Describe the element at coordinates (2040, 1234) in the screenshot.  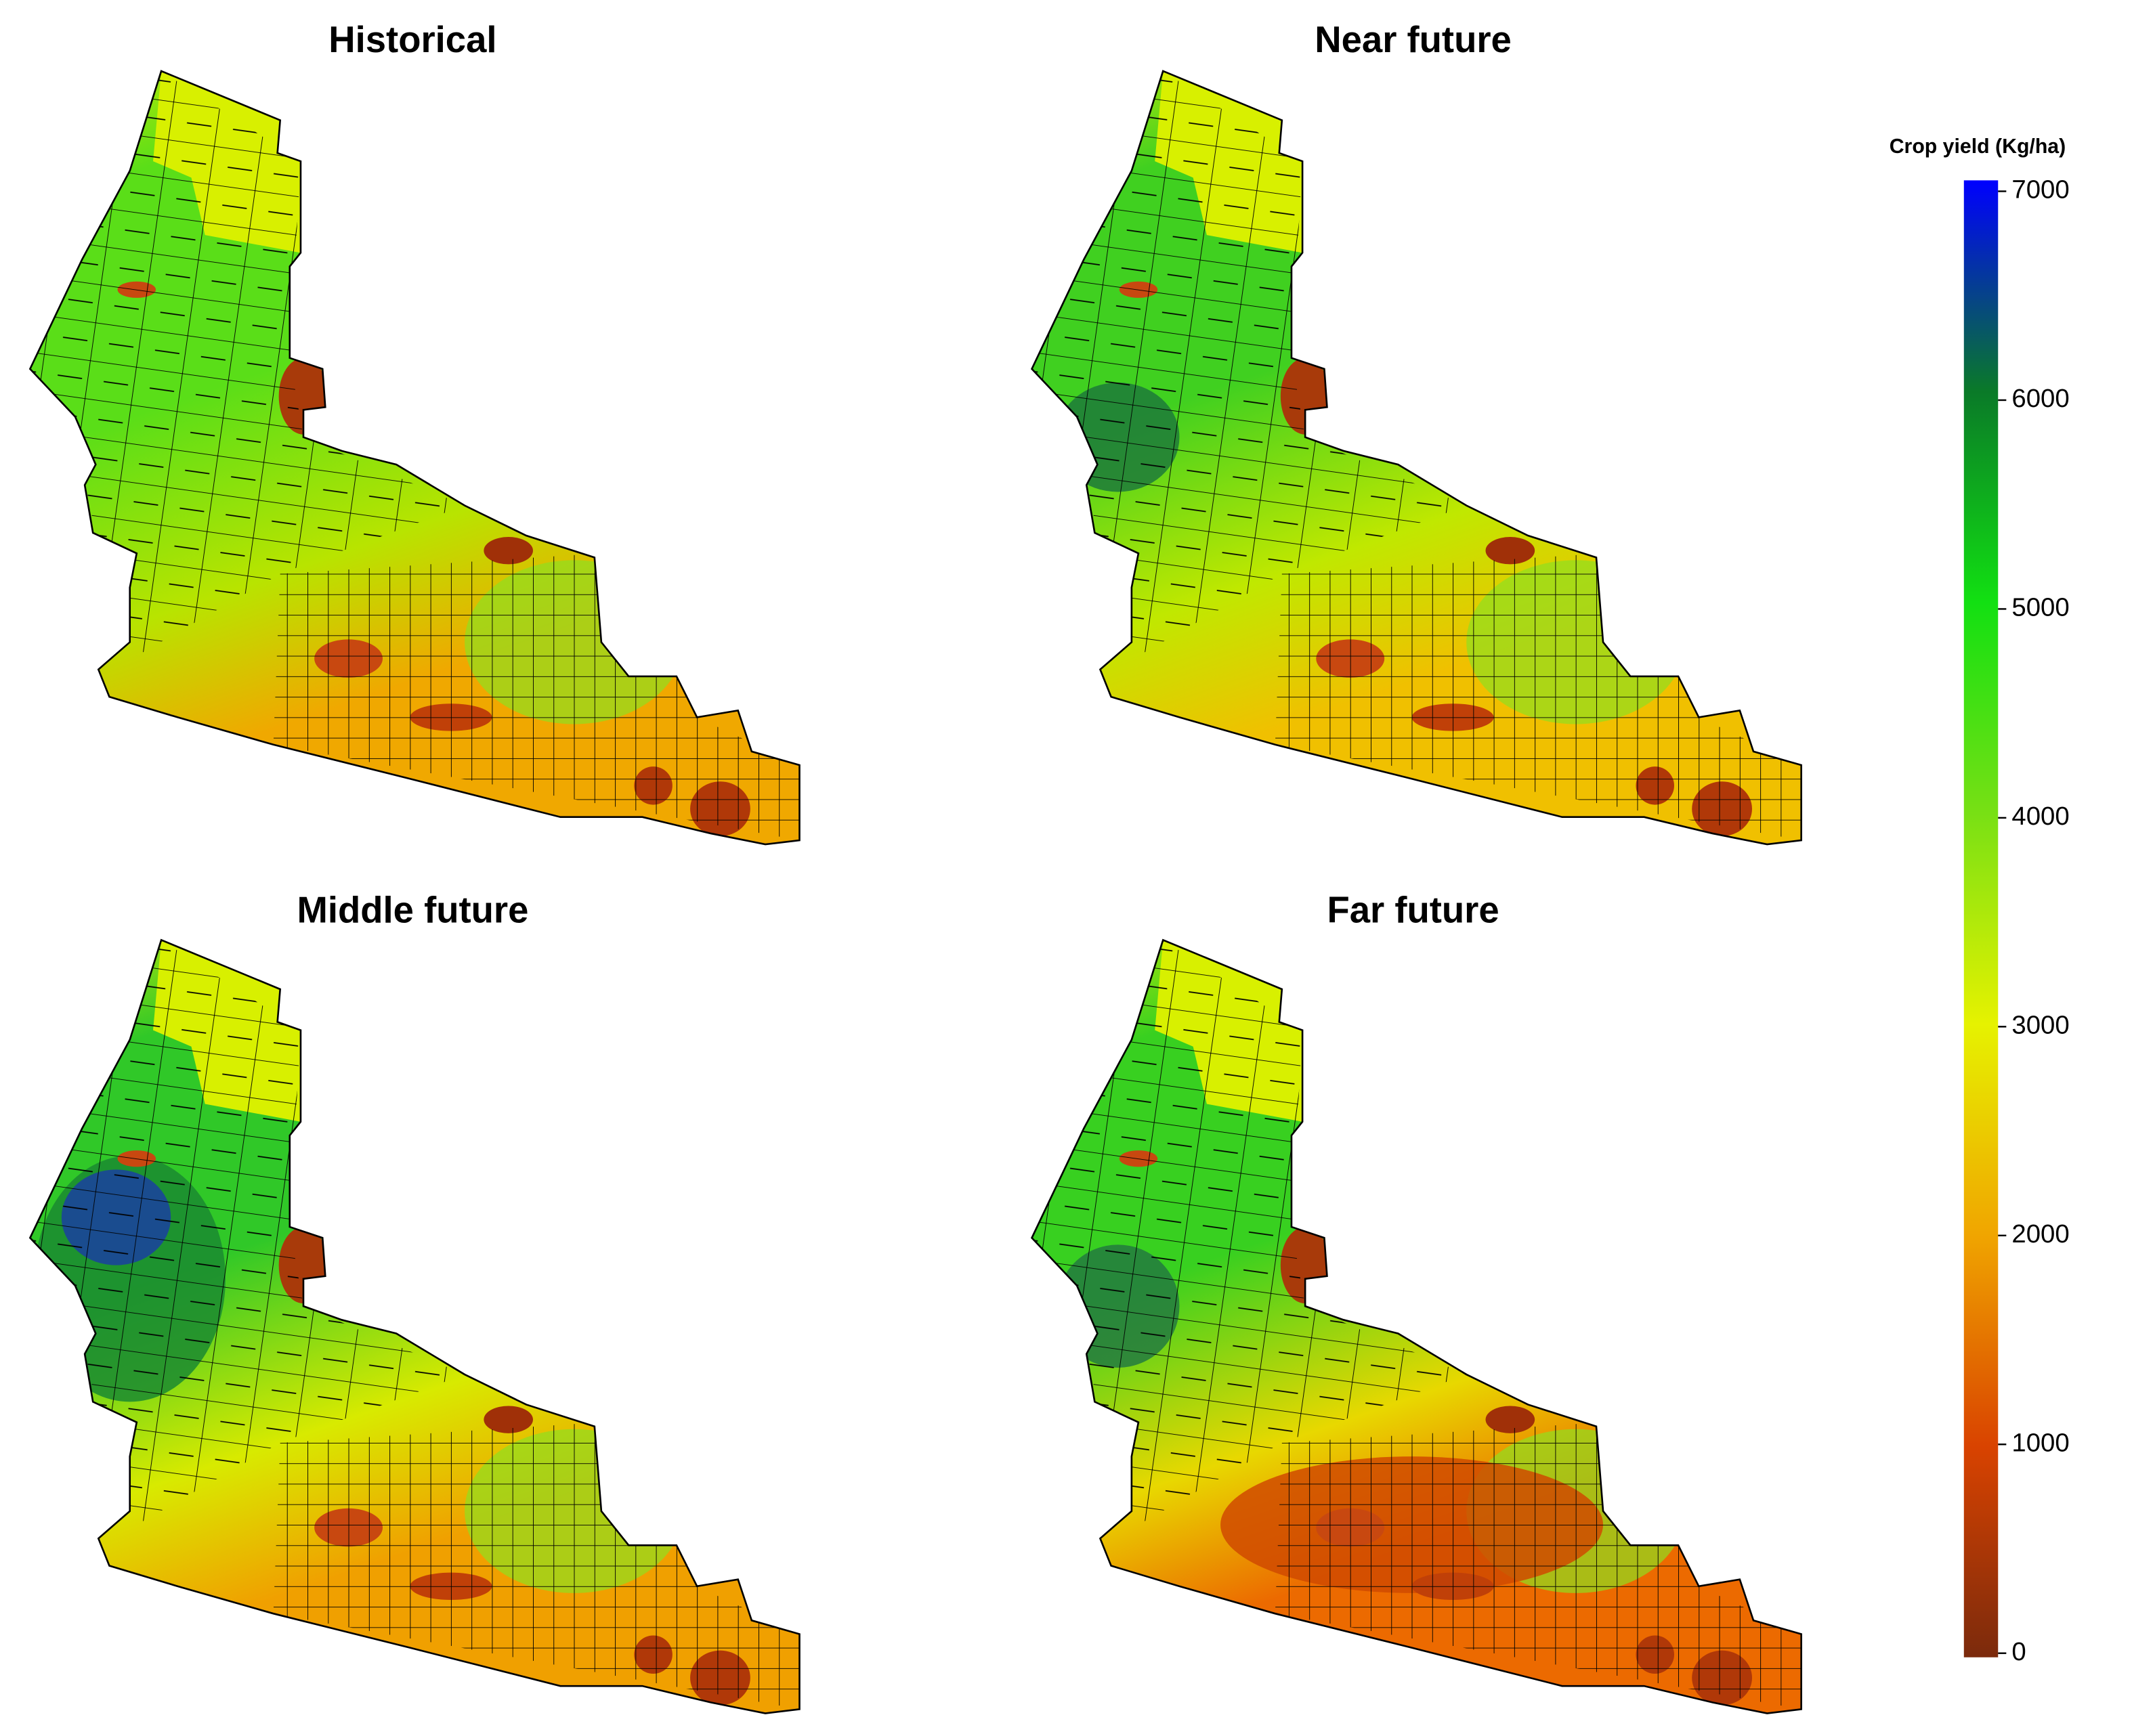
I see `colorbar-tick-label: 2000` at that location.